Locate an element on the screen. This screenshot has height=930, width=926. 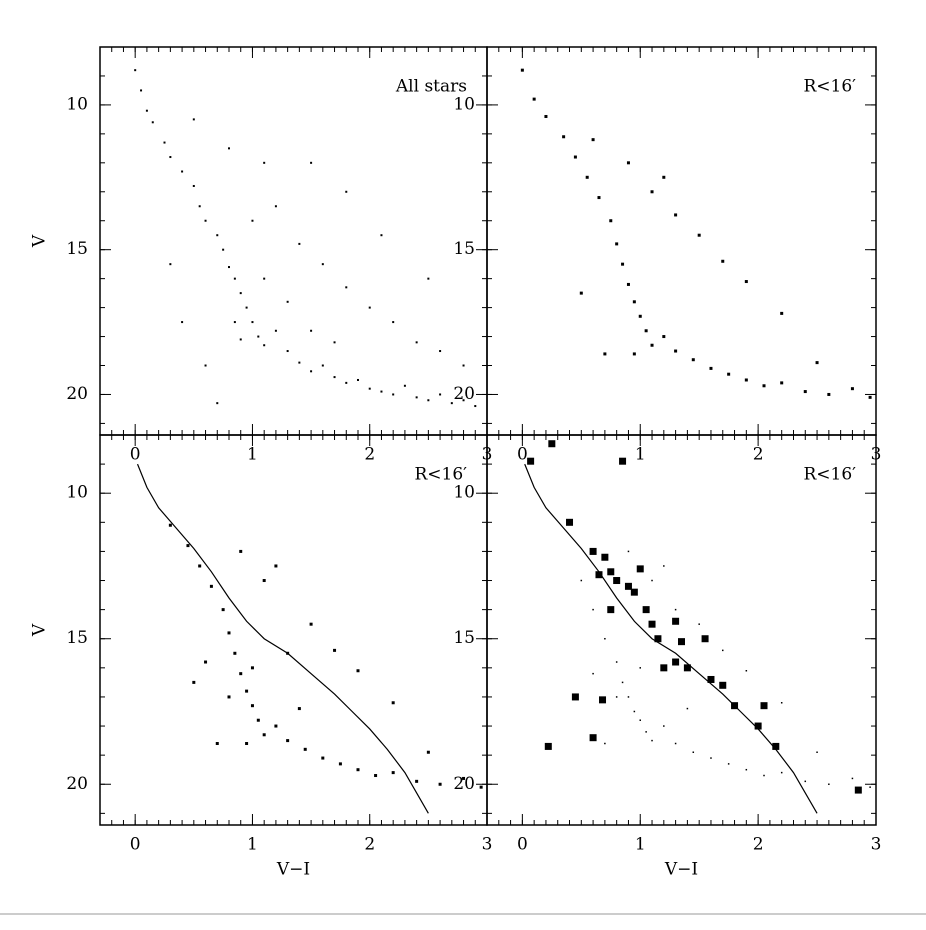
y-tick-label: 10 is located at coordinates (464, 104).